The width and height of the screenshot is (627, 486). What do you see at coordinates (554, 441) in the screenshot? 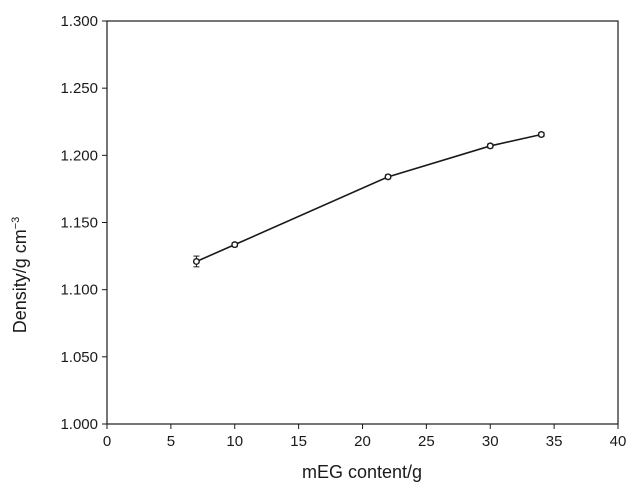
I see `x-tick-label: 35` at bounding box center [554, 441].